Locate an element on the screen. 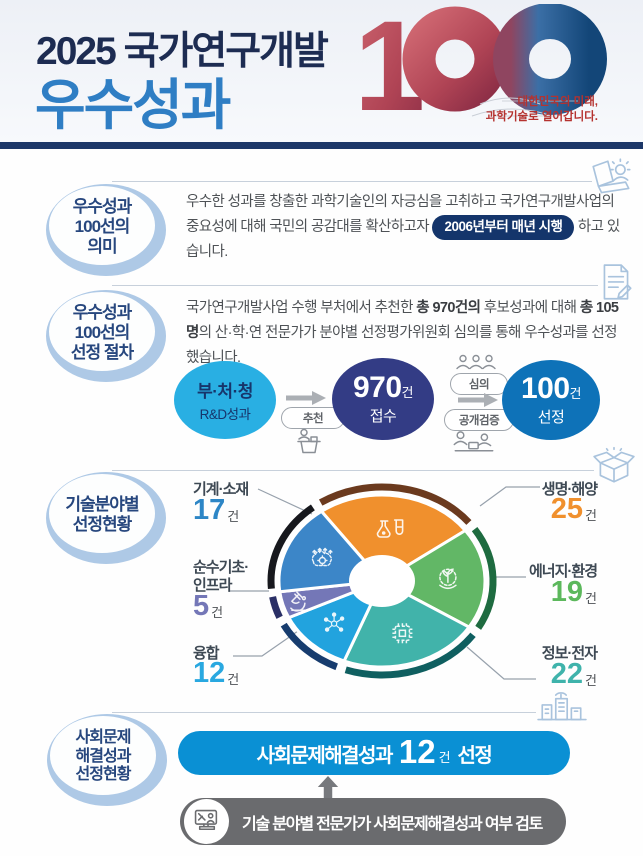  logo-wave-lines is located at coordinates (512, 107).